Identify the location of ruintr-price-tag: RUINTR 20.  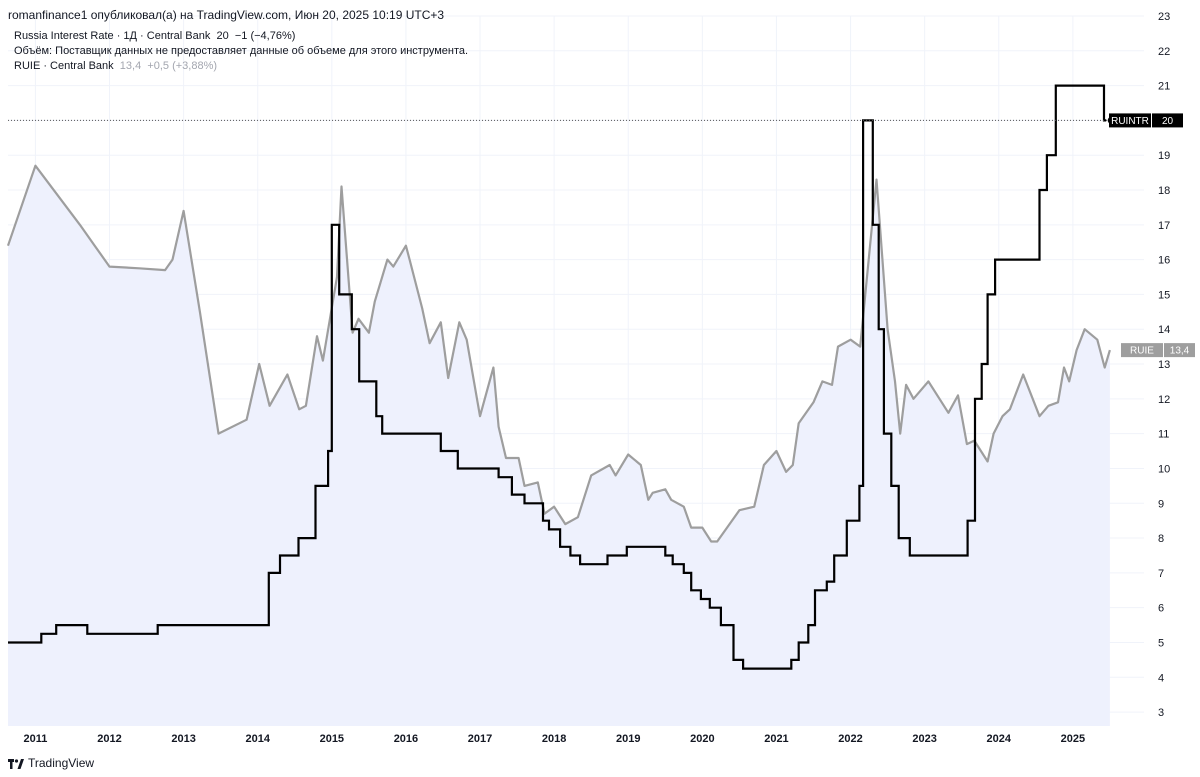
(1146, 120).